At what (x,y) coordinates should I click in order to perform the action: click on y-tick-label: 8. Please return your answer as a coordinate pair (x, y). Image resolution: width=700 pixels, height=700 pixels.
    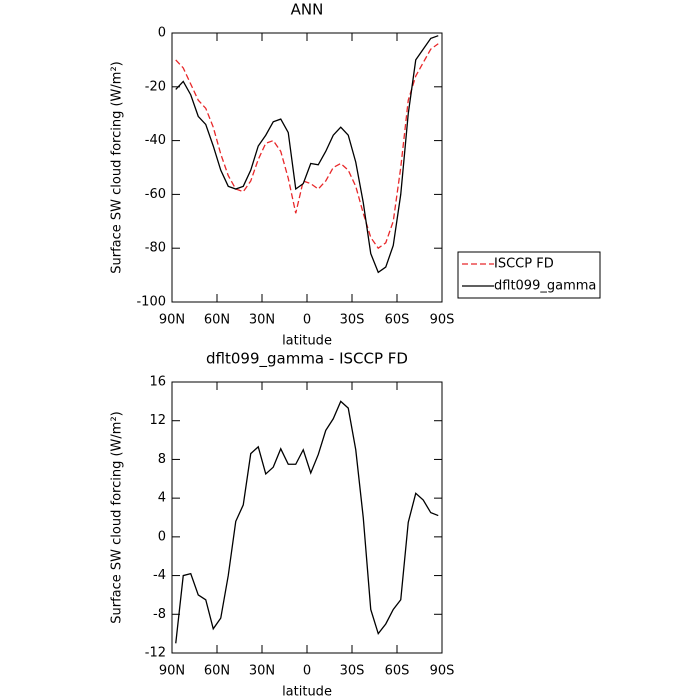
    Looking at the image, I should click on (162, 459).